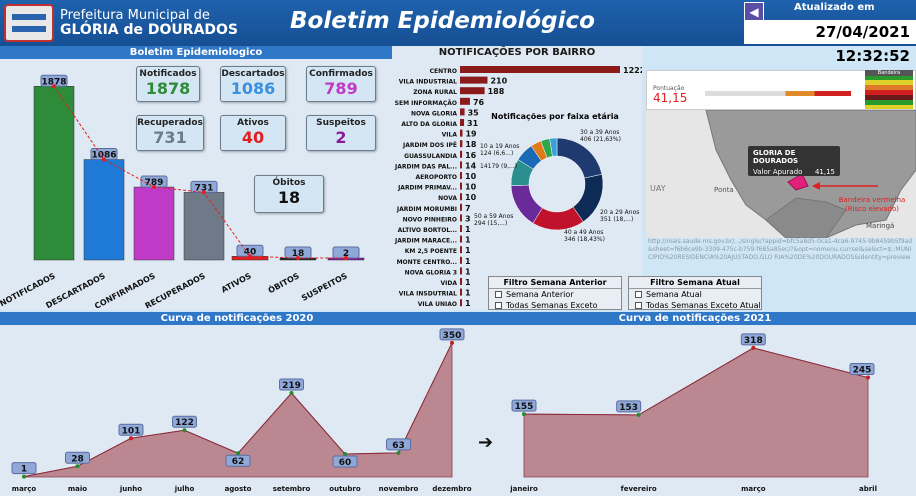 This screenshot has width=916, height=496. I want to click on tooltip-title: GLORIA DE DOURADOS, so click(776, 157).